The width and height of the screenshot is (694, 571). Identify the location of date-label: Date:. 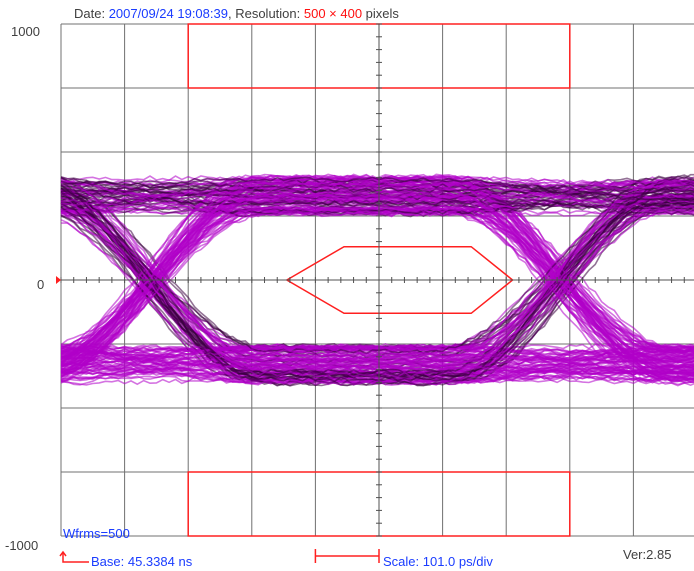
(91, 13).